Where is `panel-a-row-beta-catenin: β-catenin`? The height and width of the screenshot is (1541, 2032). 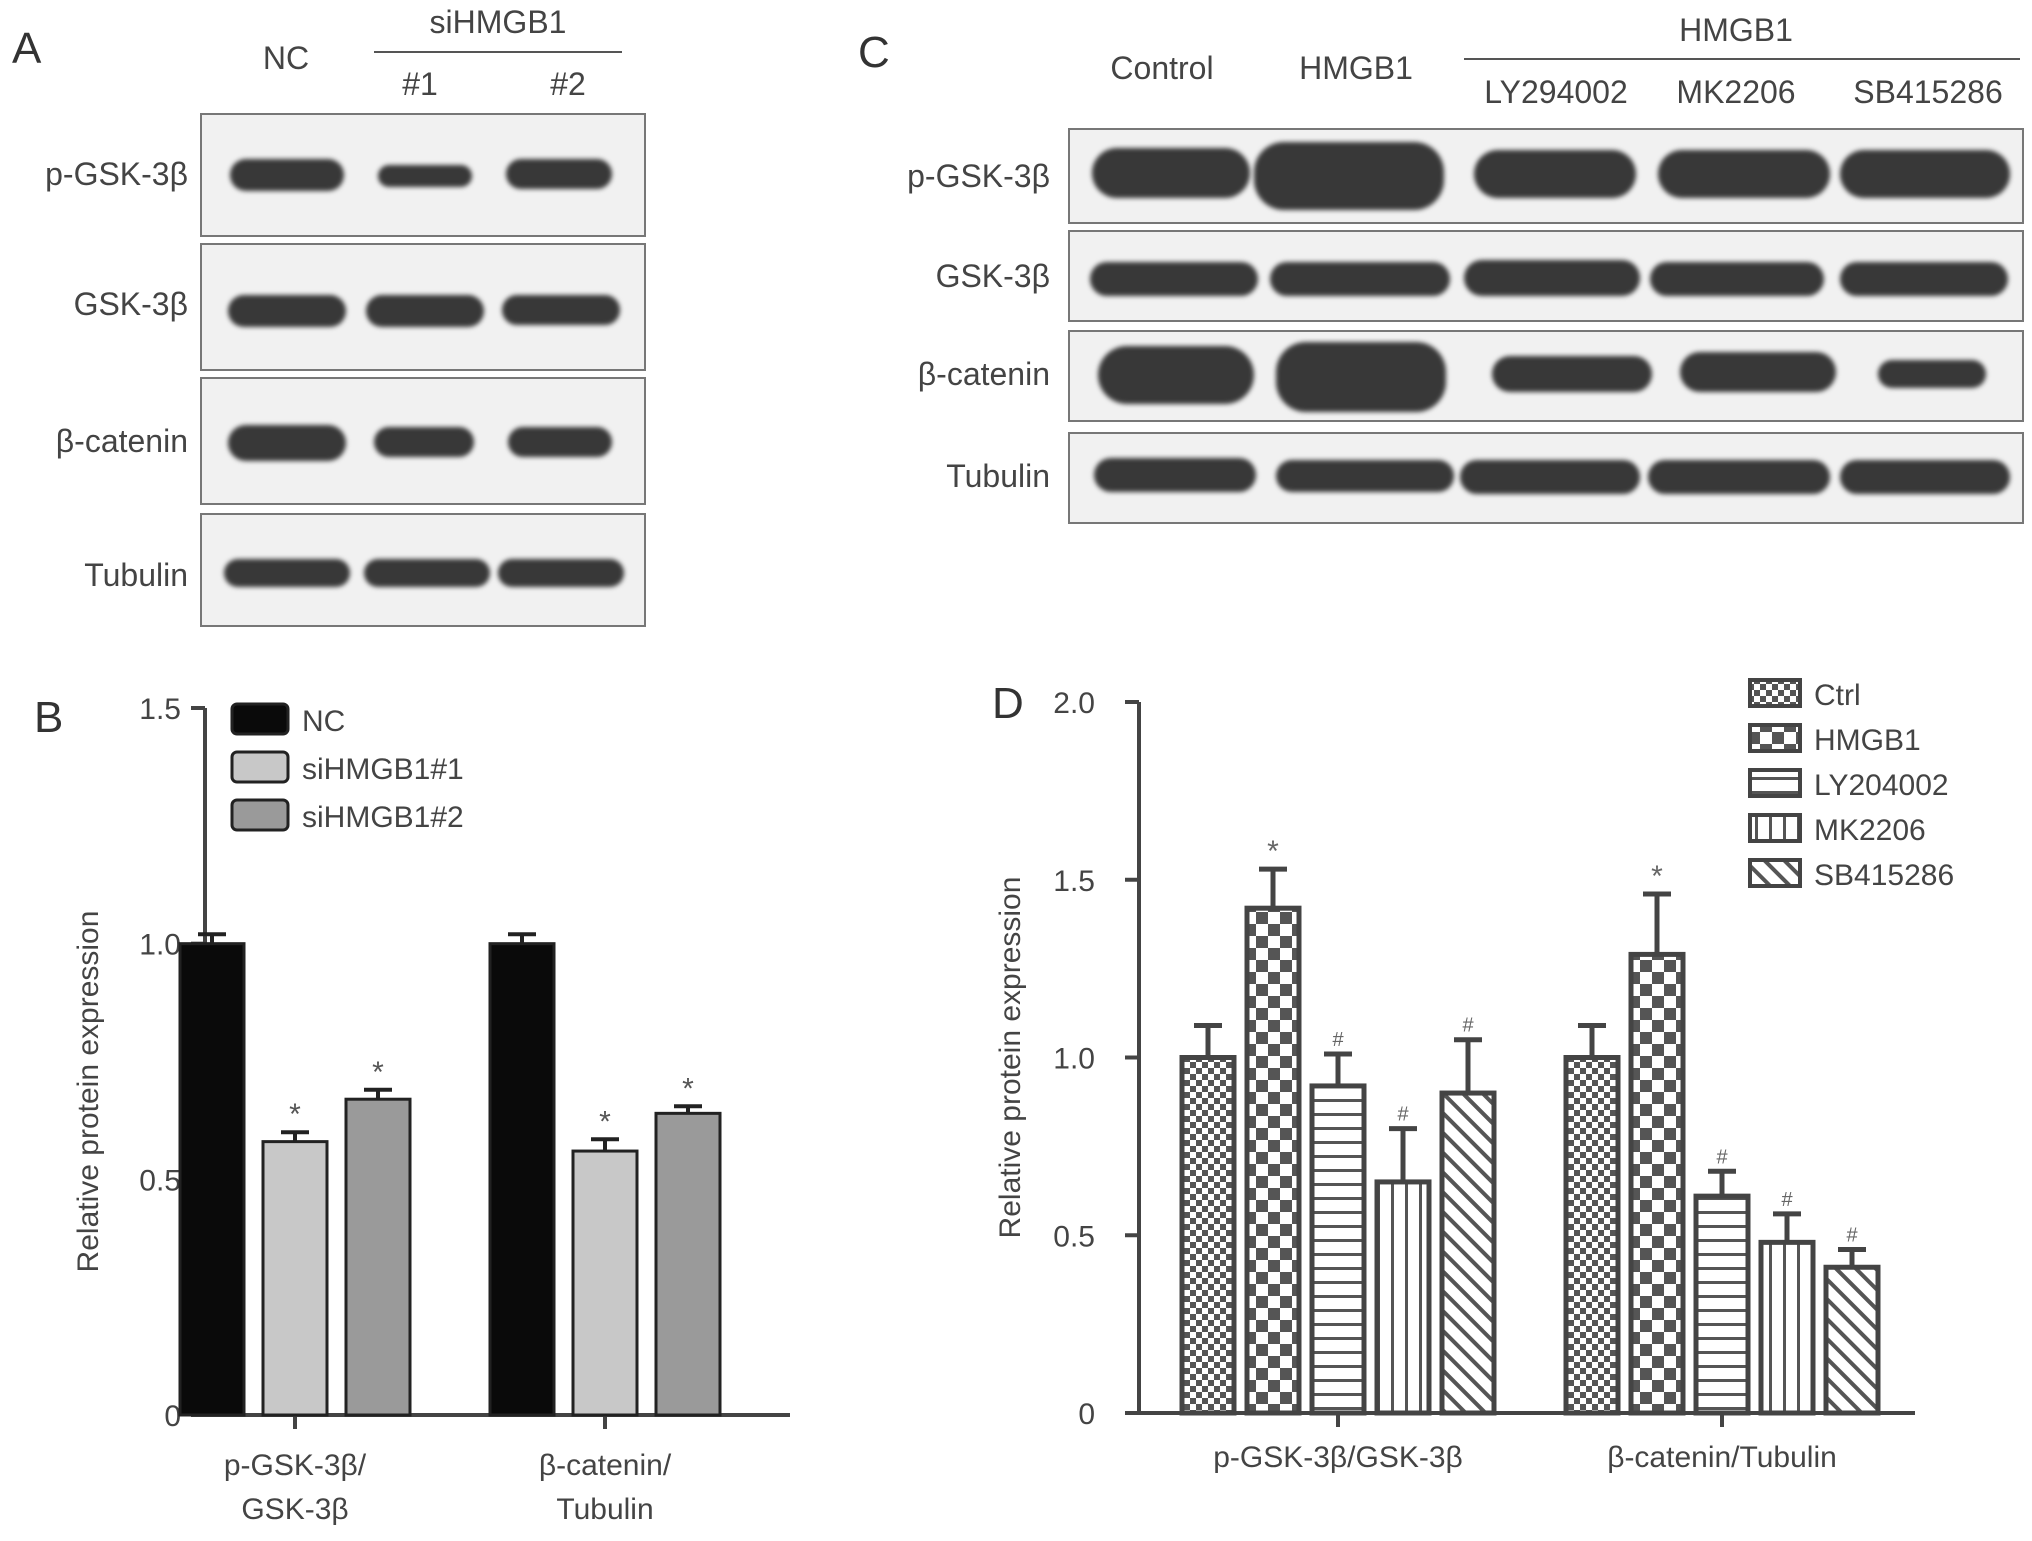 panel-a-row-beta-catenin: β-catenin is located at coordinates (121, 441).